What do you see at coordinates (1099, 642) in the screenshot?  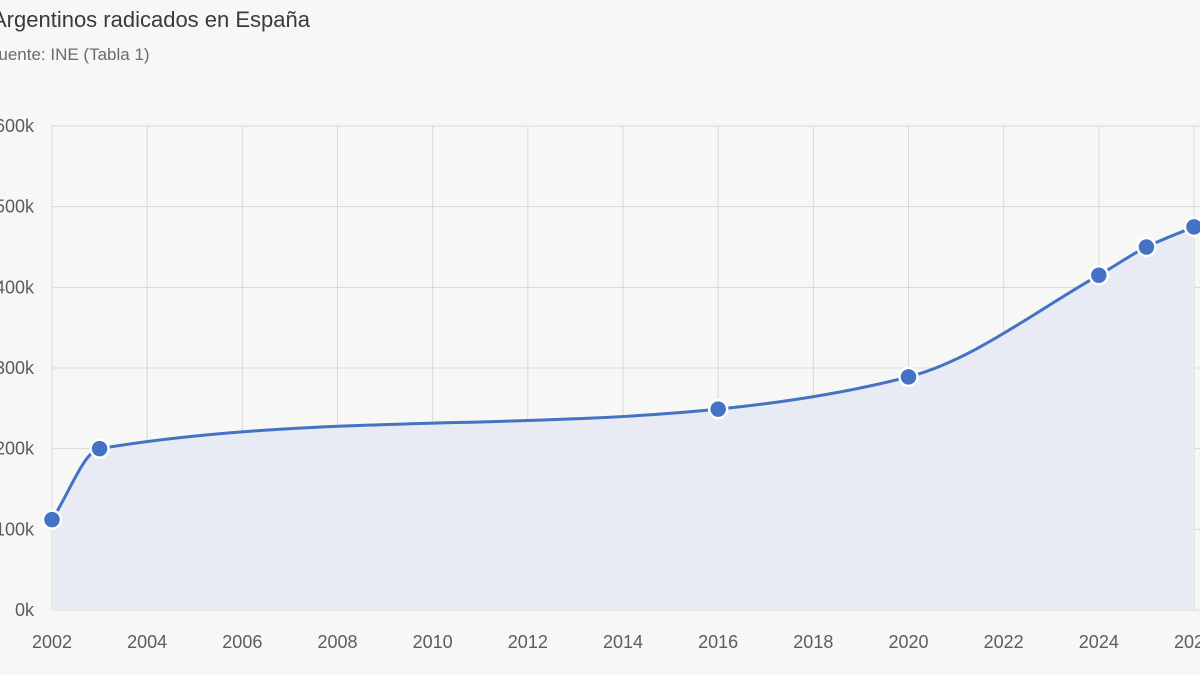 I see `x-tick-label: 2024` at bounding box center [1099, 642].